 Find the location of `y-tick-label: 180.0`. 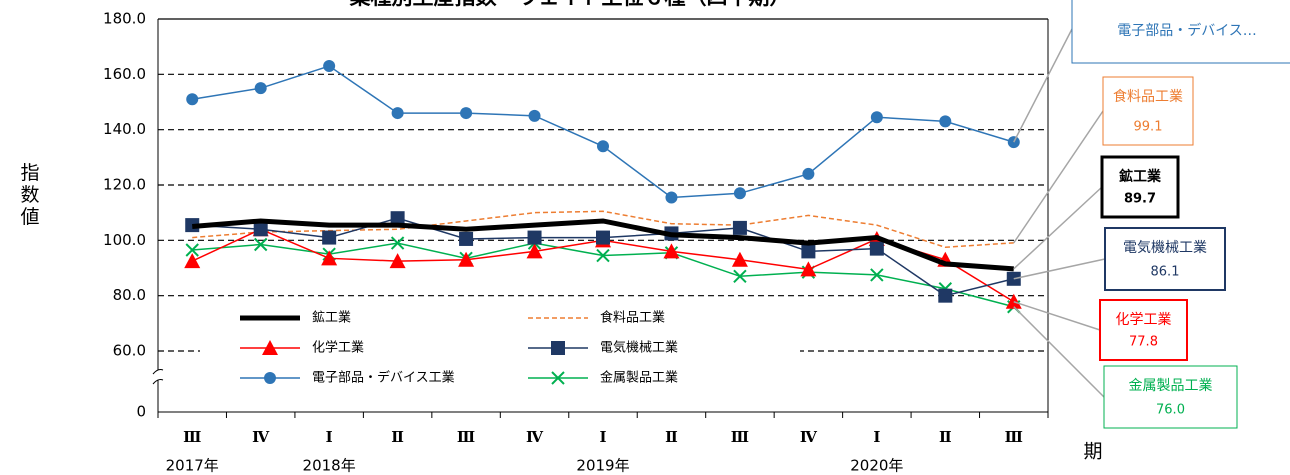

y-tick-label: 180.0 is located at coordinates (124, 19).